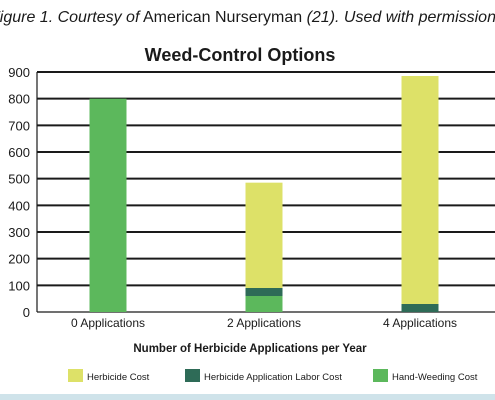 This screenshot has width=495, height=400. I want to click on y-tick-label: 400, so click(19, 205).